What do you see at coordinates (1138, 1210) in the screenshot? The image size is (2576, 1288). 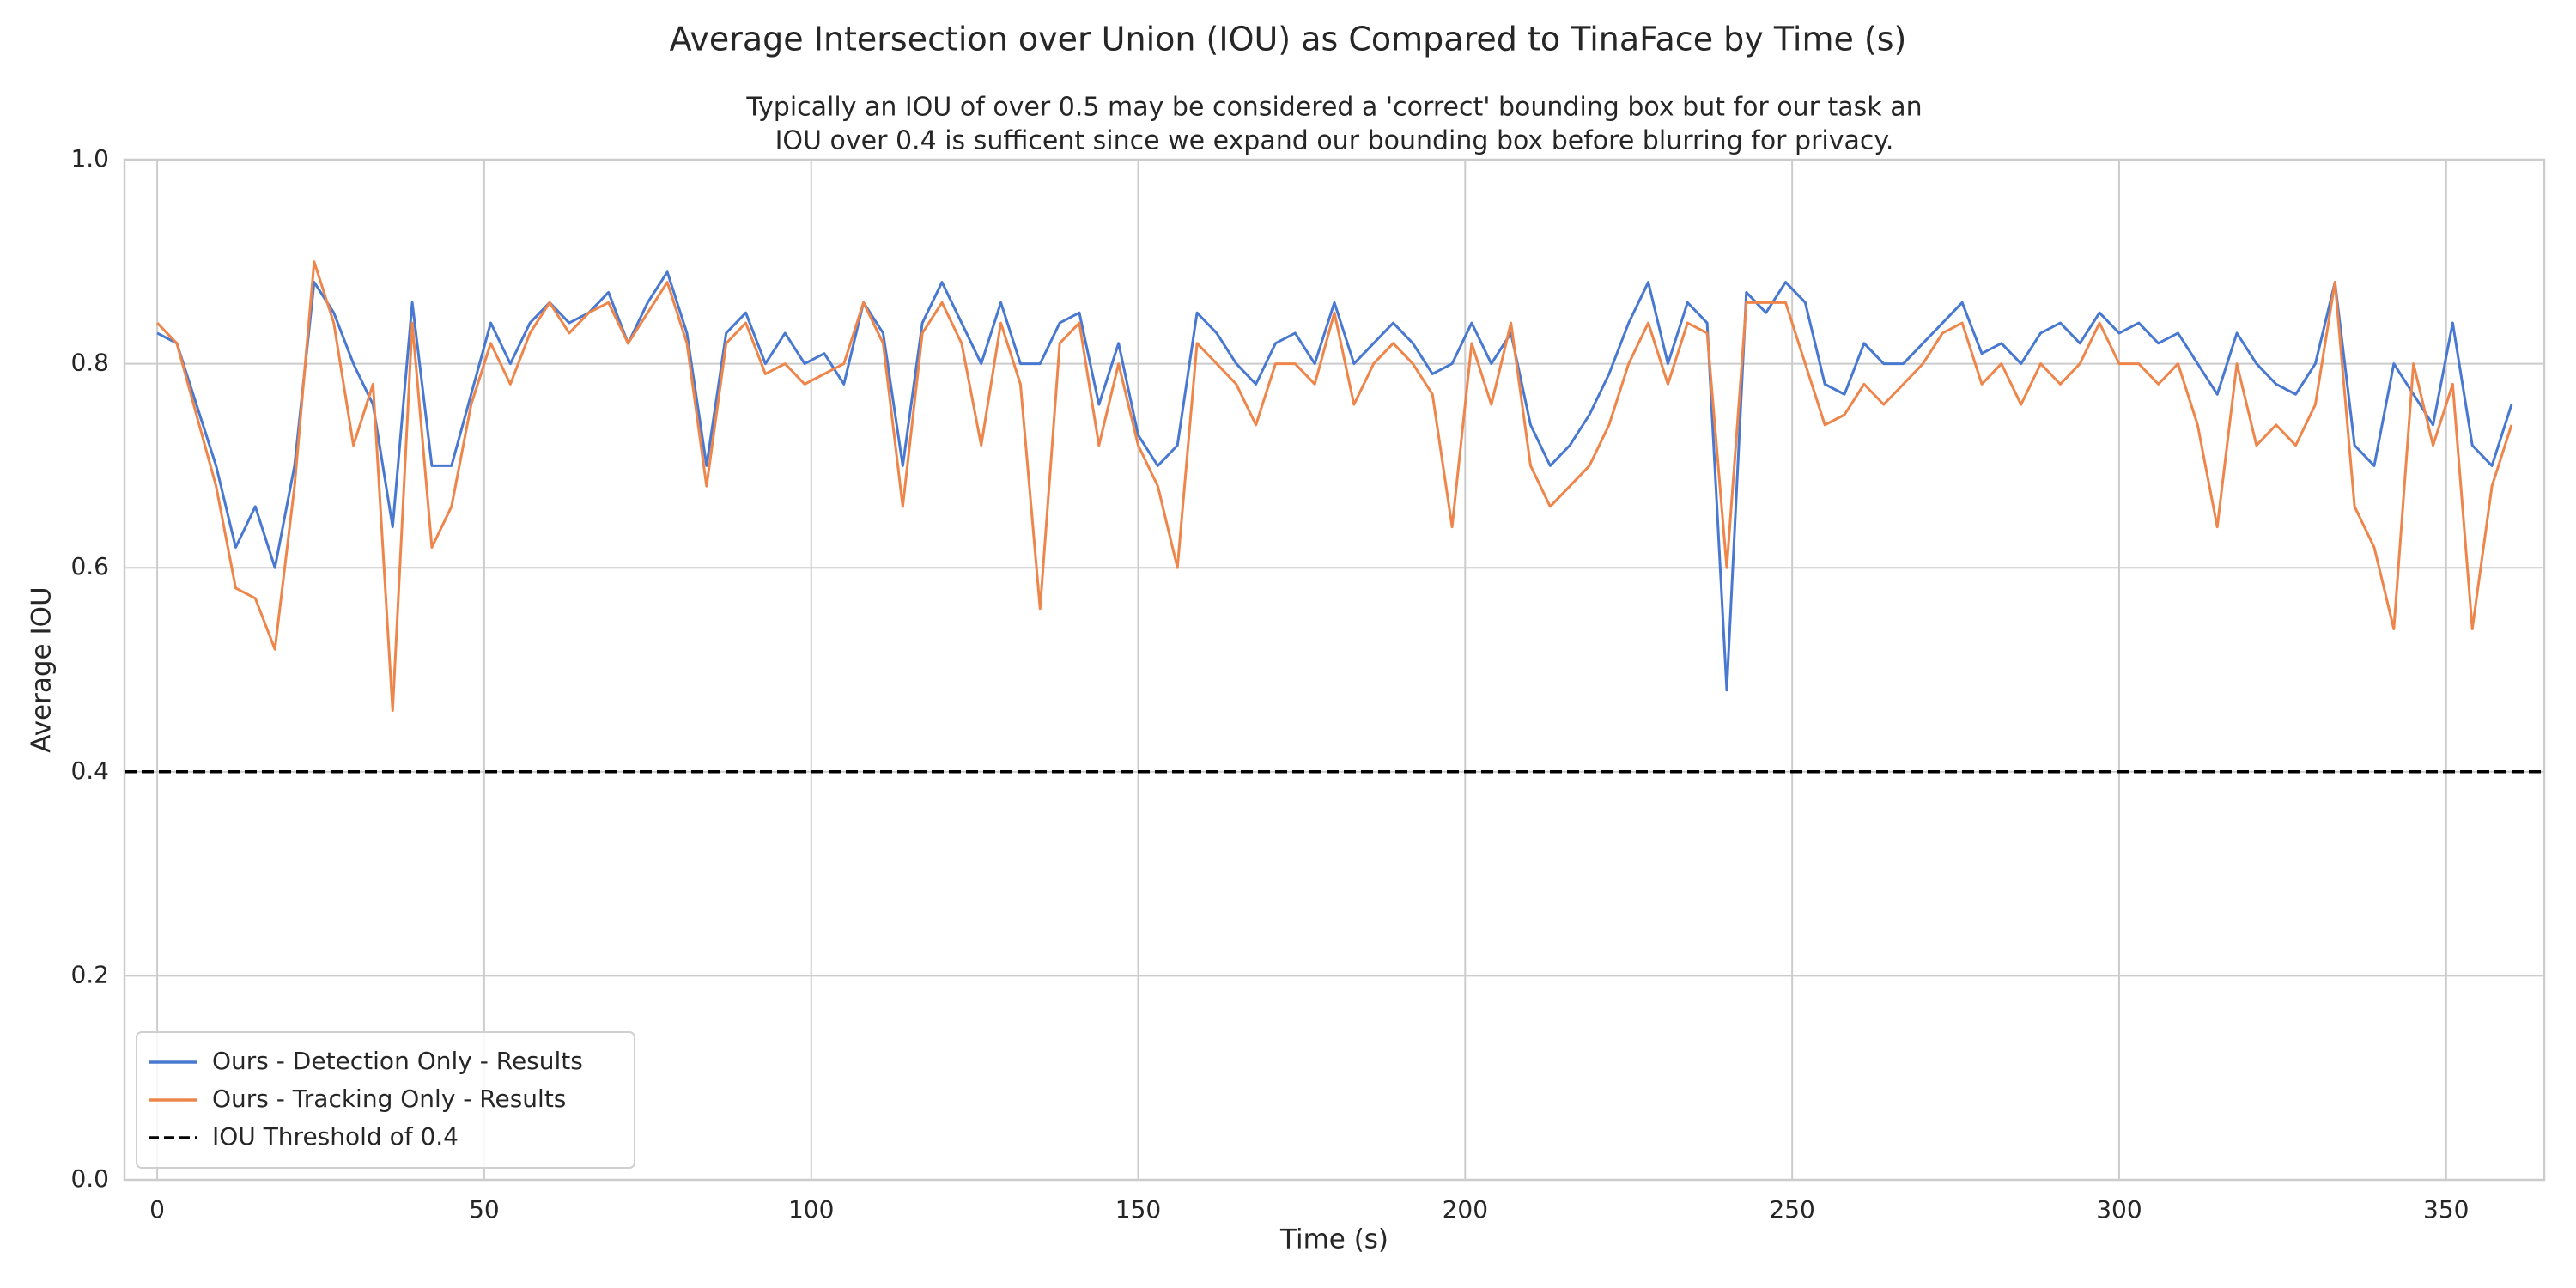 I see `x-tick-label: 150` at bounding box center [1138, 1210].